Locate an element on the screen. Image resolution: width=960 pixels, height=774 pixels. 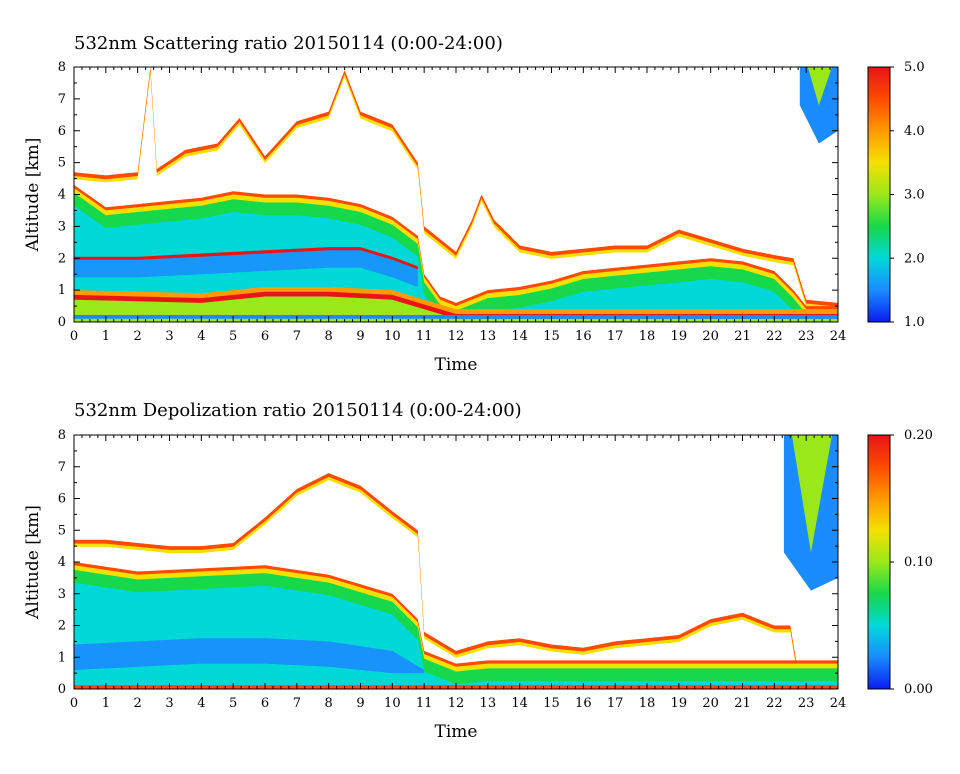
colorbar-tick-label: 1.0 is located at coordinates (914, 322).